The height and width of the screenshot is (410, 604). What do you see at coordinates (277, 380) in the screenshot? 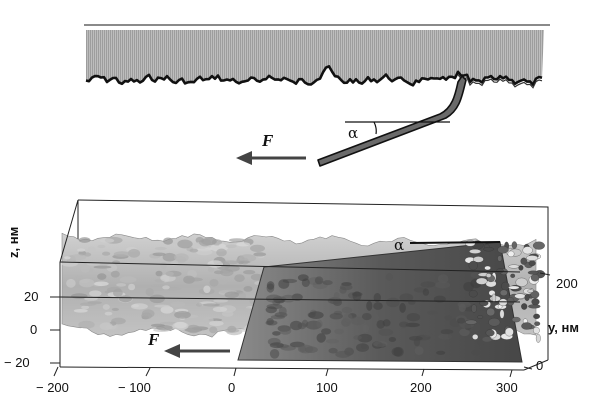
I see `x-axis-ticks: − 200 − 100 0 100 200 300` at bounding box center [277, 380].